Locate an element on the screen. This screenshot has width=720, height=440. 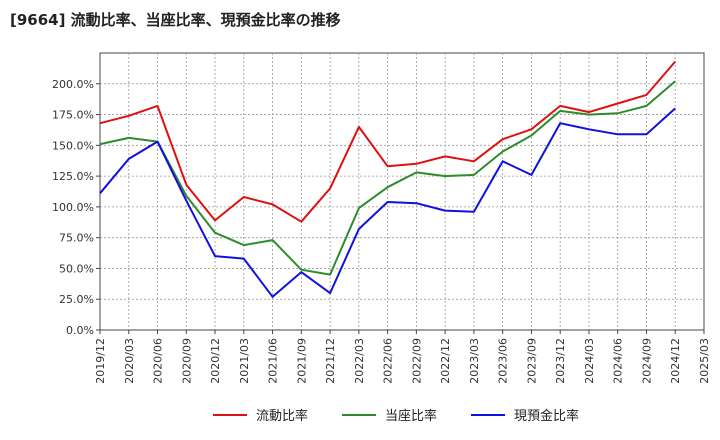
y-tick-label: 75.0% is located at coordinates (76, 238).